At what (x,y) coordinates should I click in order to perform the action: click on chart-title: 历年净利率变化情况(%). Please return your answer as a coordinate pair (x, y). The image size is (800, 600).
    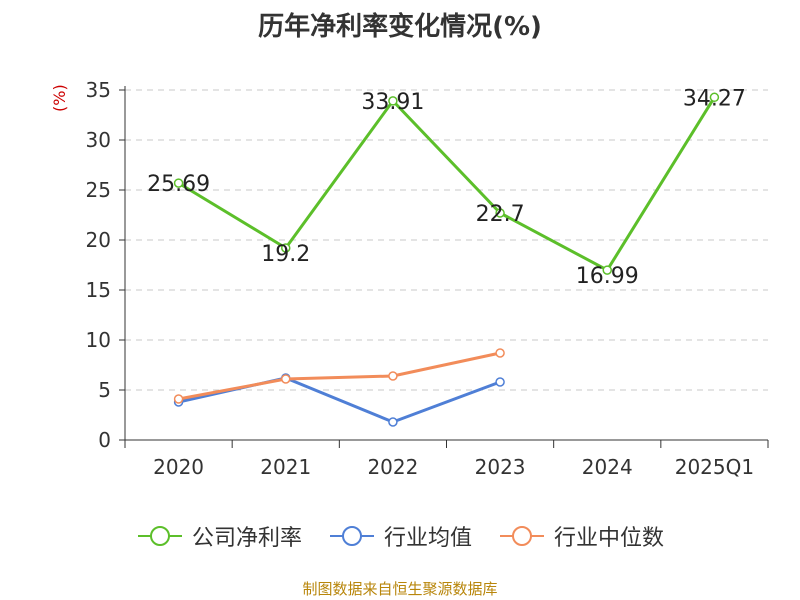
    Looking at the image, I should click on (400, 27).